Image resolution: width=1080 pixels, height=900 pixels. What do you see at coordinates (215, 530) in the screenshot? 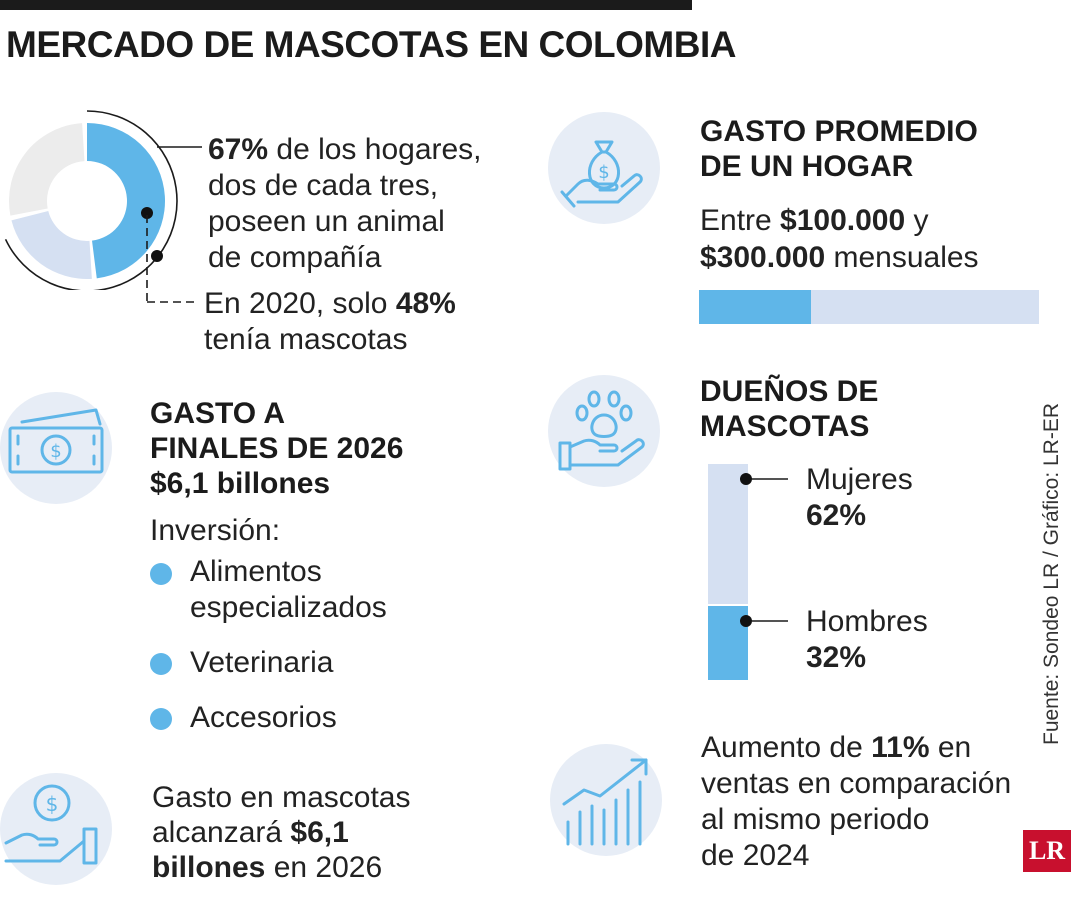
I see `inversion-label: Inversión:` at bounding box center [215, 530].